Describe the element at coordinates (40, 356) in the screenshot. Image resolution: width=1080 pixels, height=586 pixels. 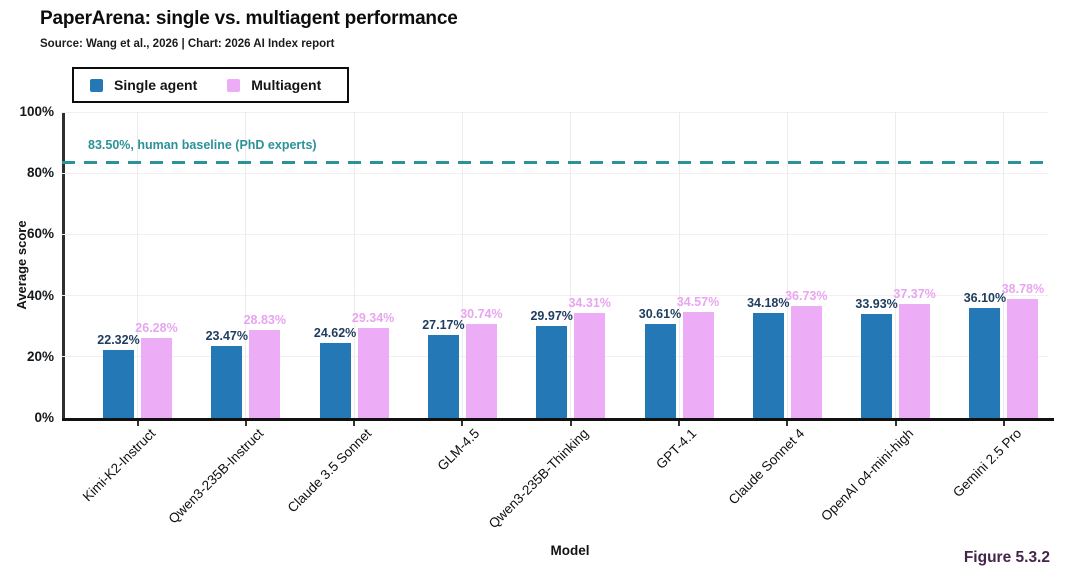
I see `y-tick-label: 20%` at that location.